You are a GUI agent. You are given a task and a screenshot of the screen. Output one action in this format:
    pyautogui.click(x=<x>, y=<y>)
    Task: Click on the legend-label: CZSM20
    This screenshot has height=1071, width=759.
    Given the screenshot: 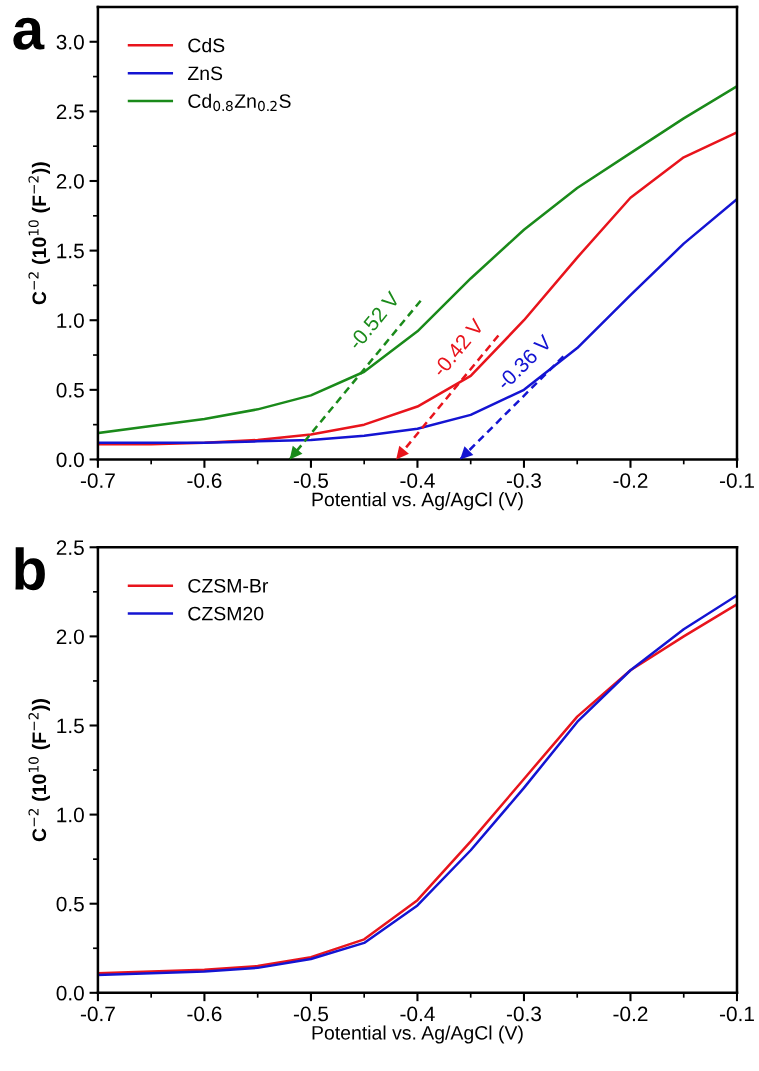 What is the action you would take?
    pyautogui.click(x=226, y=613)
    